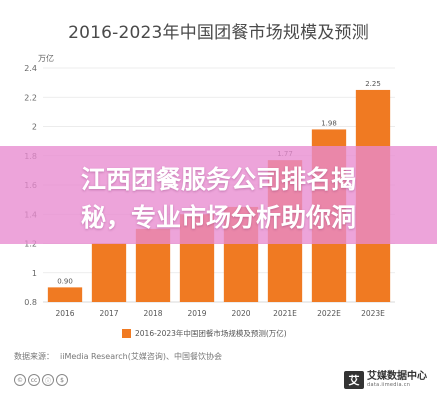 This screenshot has height=400, width=437. Describe the element at coordinates (46, 58) in the screenshot. I see `y-axis-unit-label: 万亿` at that location.